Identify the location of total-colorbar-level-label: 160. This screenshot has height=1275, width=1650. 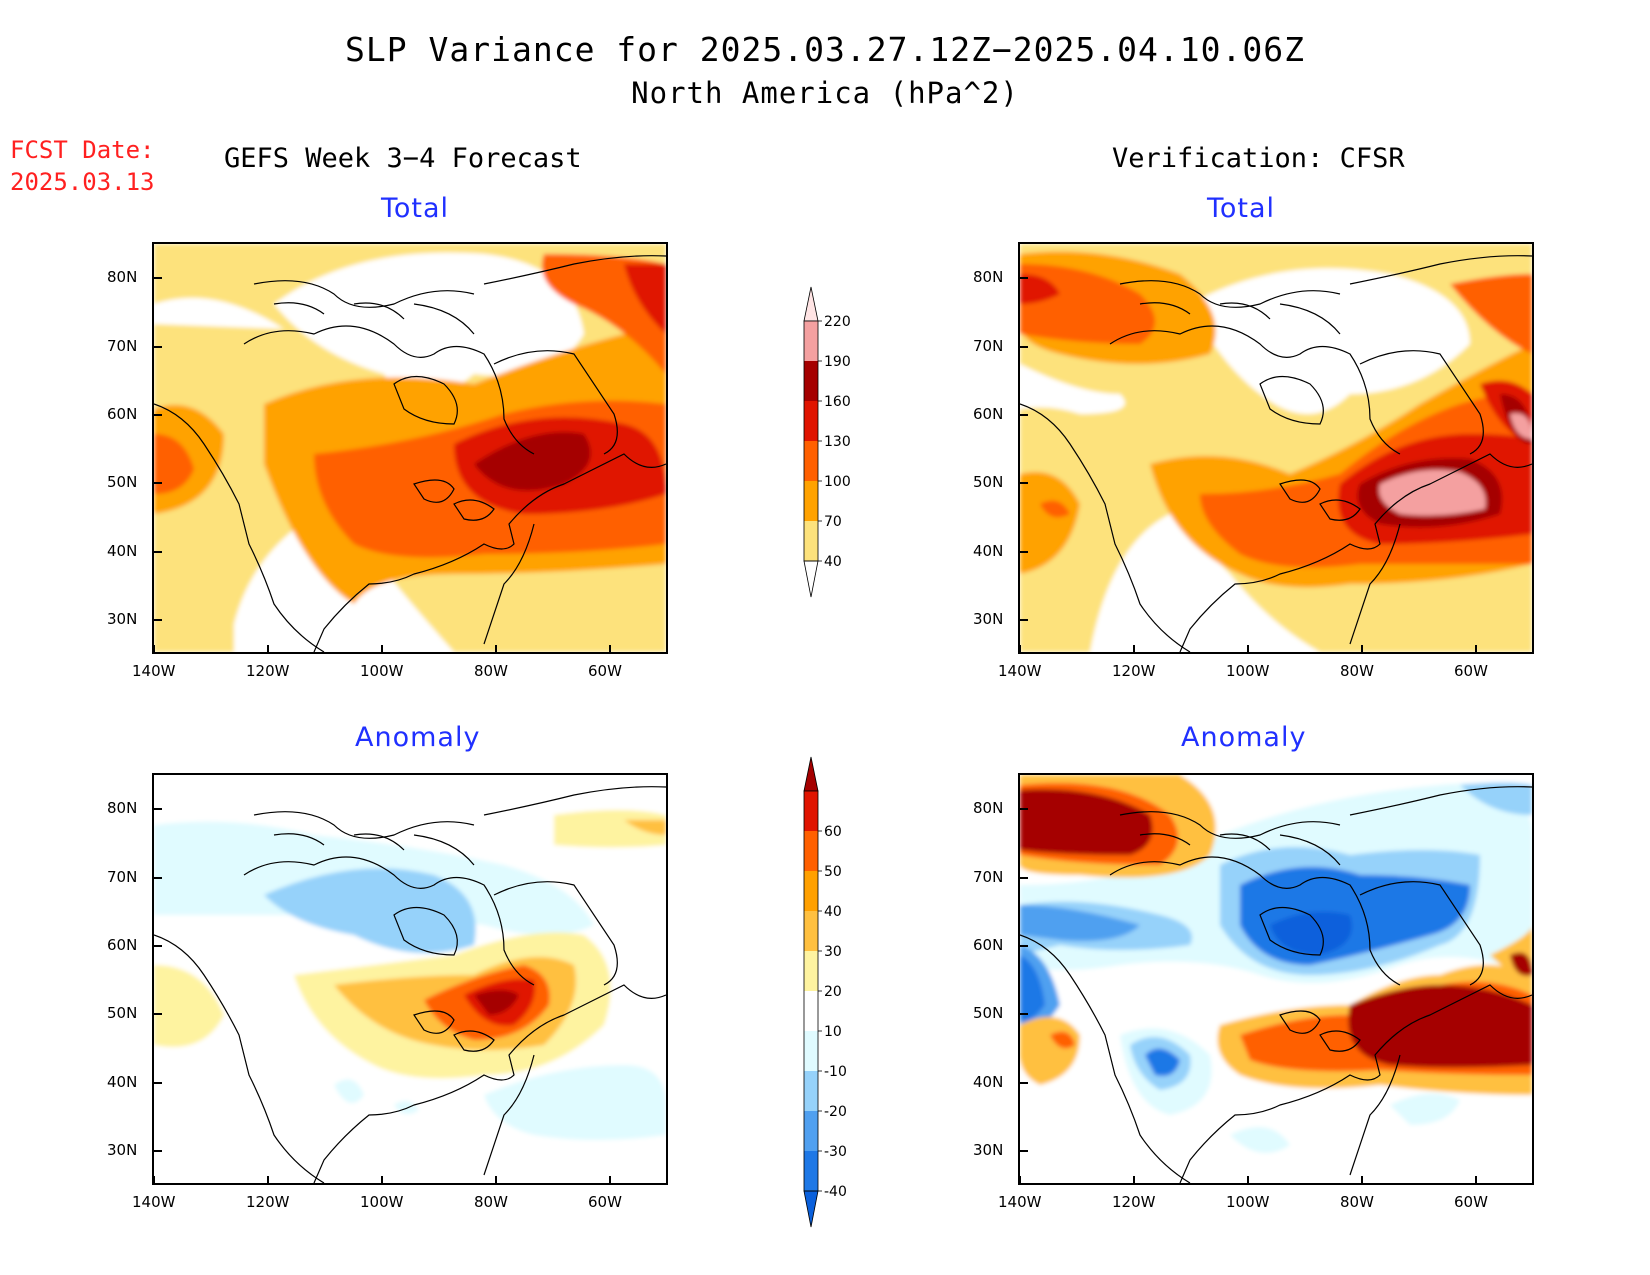
(837, 402).